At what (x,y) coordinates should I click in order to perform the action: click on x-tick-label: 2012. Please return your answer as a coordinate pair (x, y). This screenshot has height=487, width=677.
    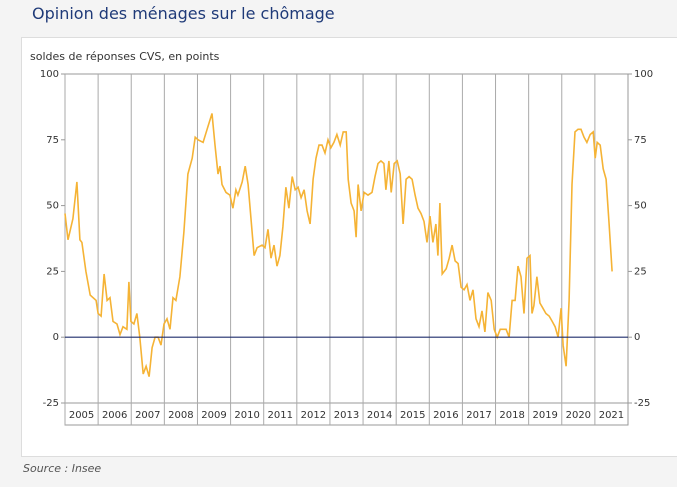
    Looking at the image, I should click on (313, 415).